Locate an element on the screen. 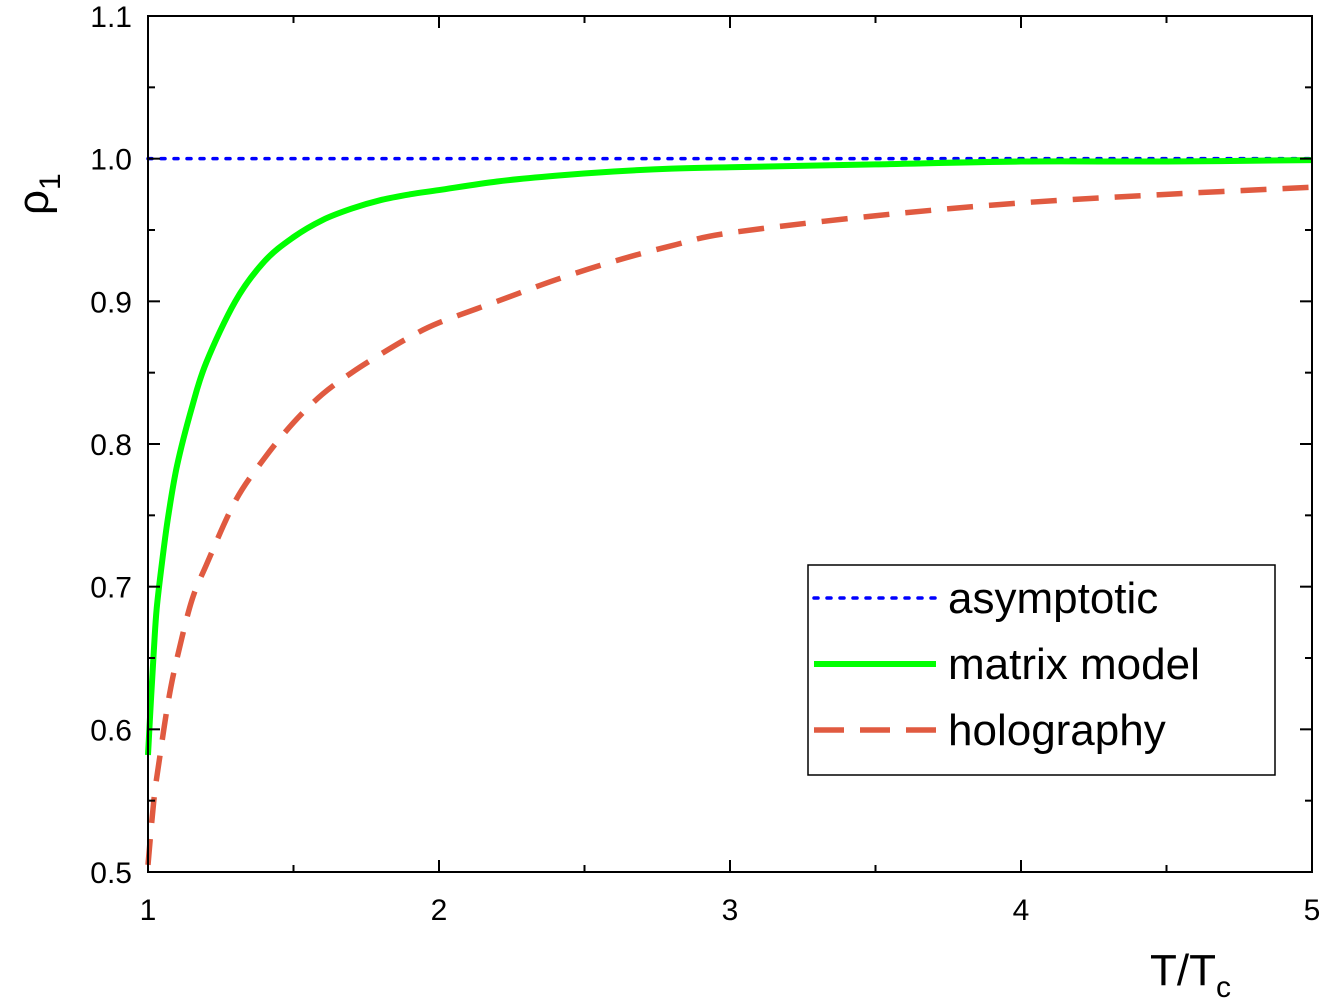 This screenshot has height=1005, width=1322. y-tick-label: 0.5 is located at coordinates (111, 873).